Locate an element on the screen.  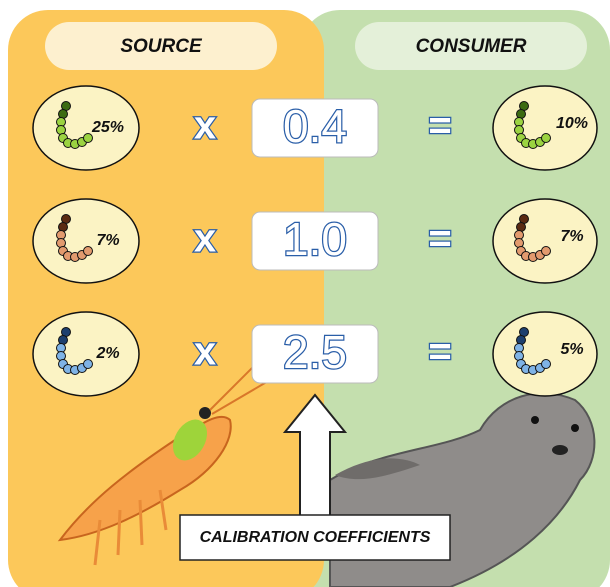
coefficient: 1.0 is located at coordinates (315, 239).